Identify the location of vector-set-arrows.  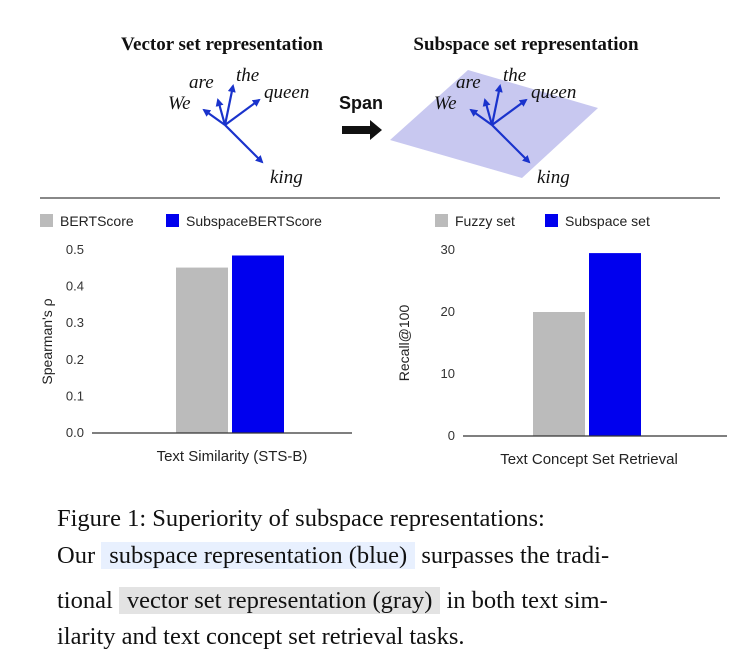
(233, 124).